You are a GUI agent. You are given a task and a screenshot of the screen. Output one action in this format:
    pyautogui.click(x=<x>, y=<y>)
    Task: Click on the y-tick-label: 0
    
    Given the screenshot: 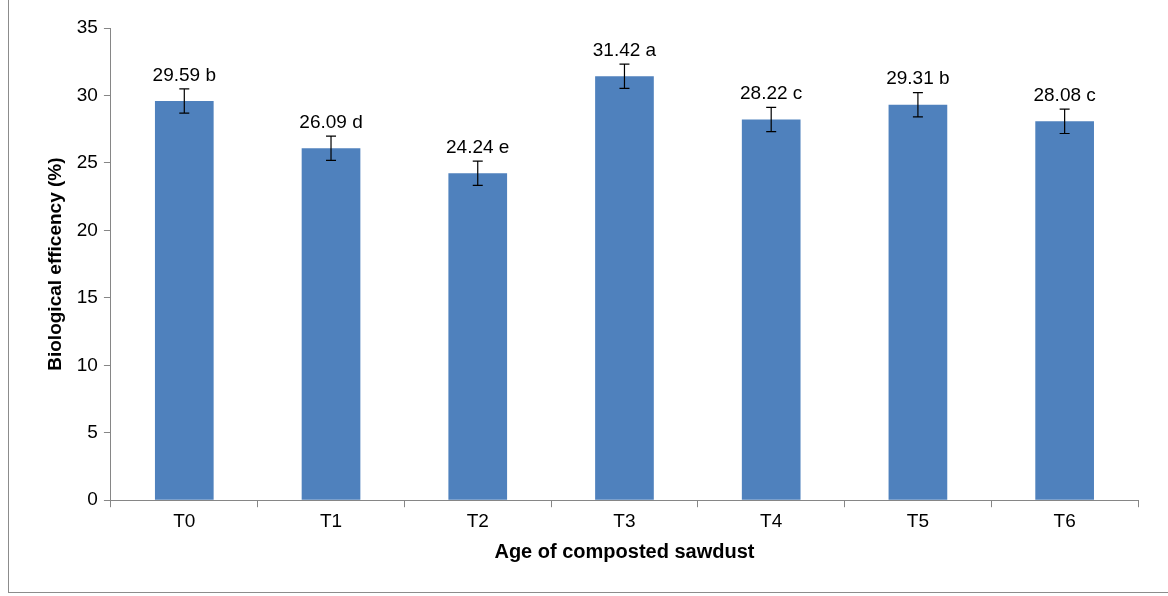 What is the action you would take?
    pyautogui.click(x=92, y=499)
    